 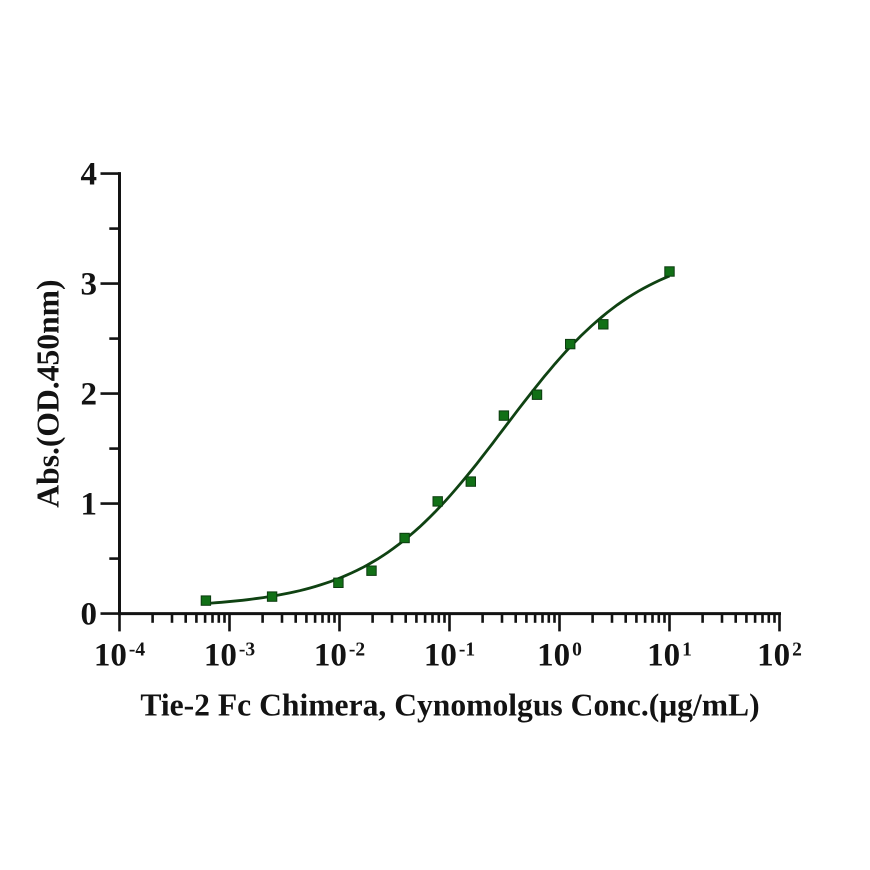 What do you see at coordinates (449, 655) in the screenshot?
I see `svg-text:10-1: 10 -1` at bounding box center [449, 655].